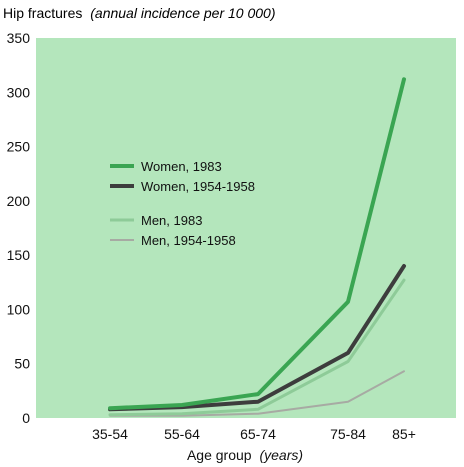 This screenshot has height=467, width=464. What do you see at coordinates (110, 434) in the screenshot?
I see `x-tick-label: 35-54` at bounding box center [110, 434].